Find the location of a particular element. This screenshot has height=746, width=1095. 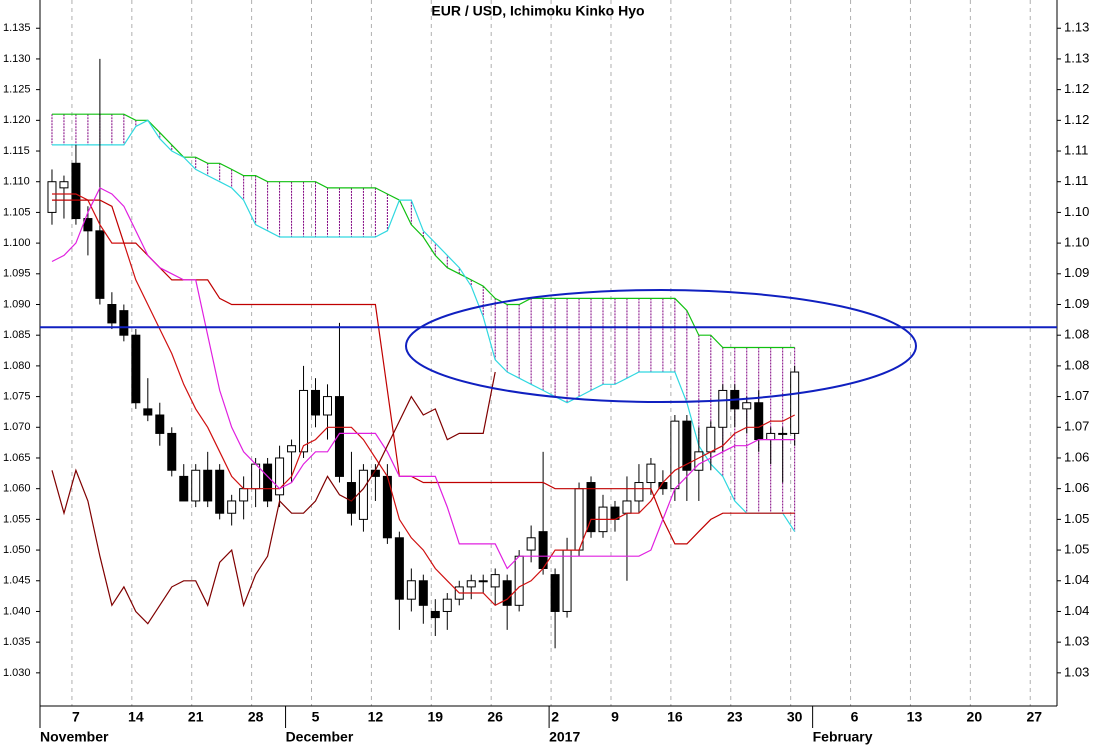

y-tick-label: 1.120 is located at coordinates (17, 120).